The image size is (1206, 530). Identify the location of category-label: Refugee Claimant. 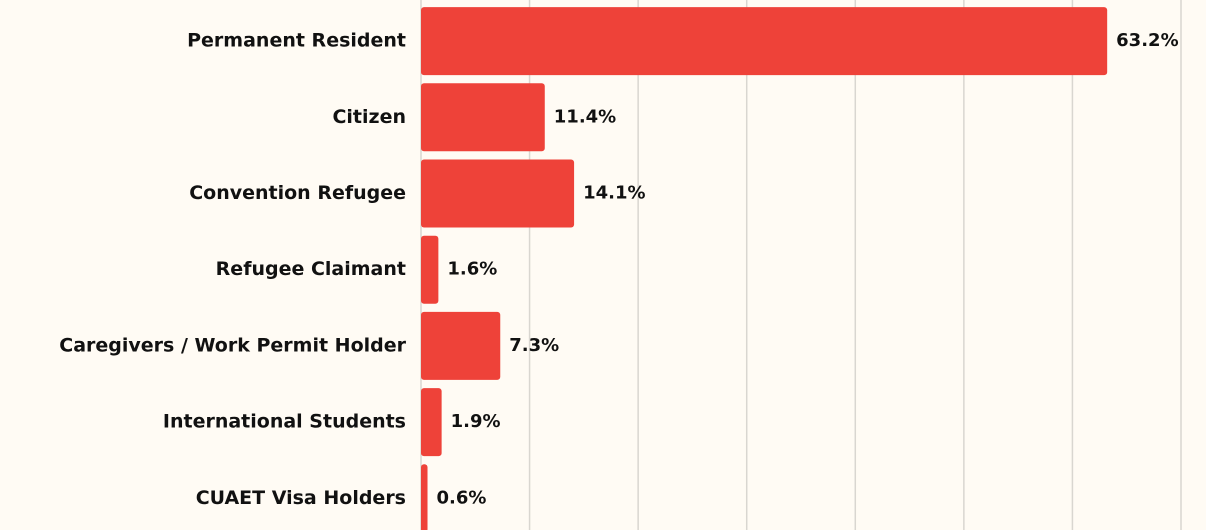
(311, 269).